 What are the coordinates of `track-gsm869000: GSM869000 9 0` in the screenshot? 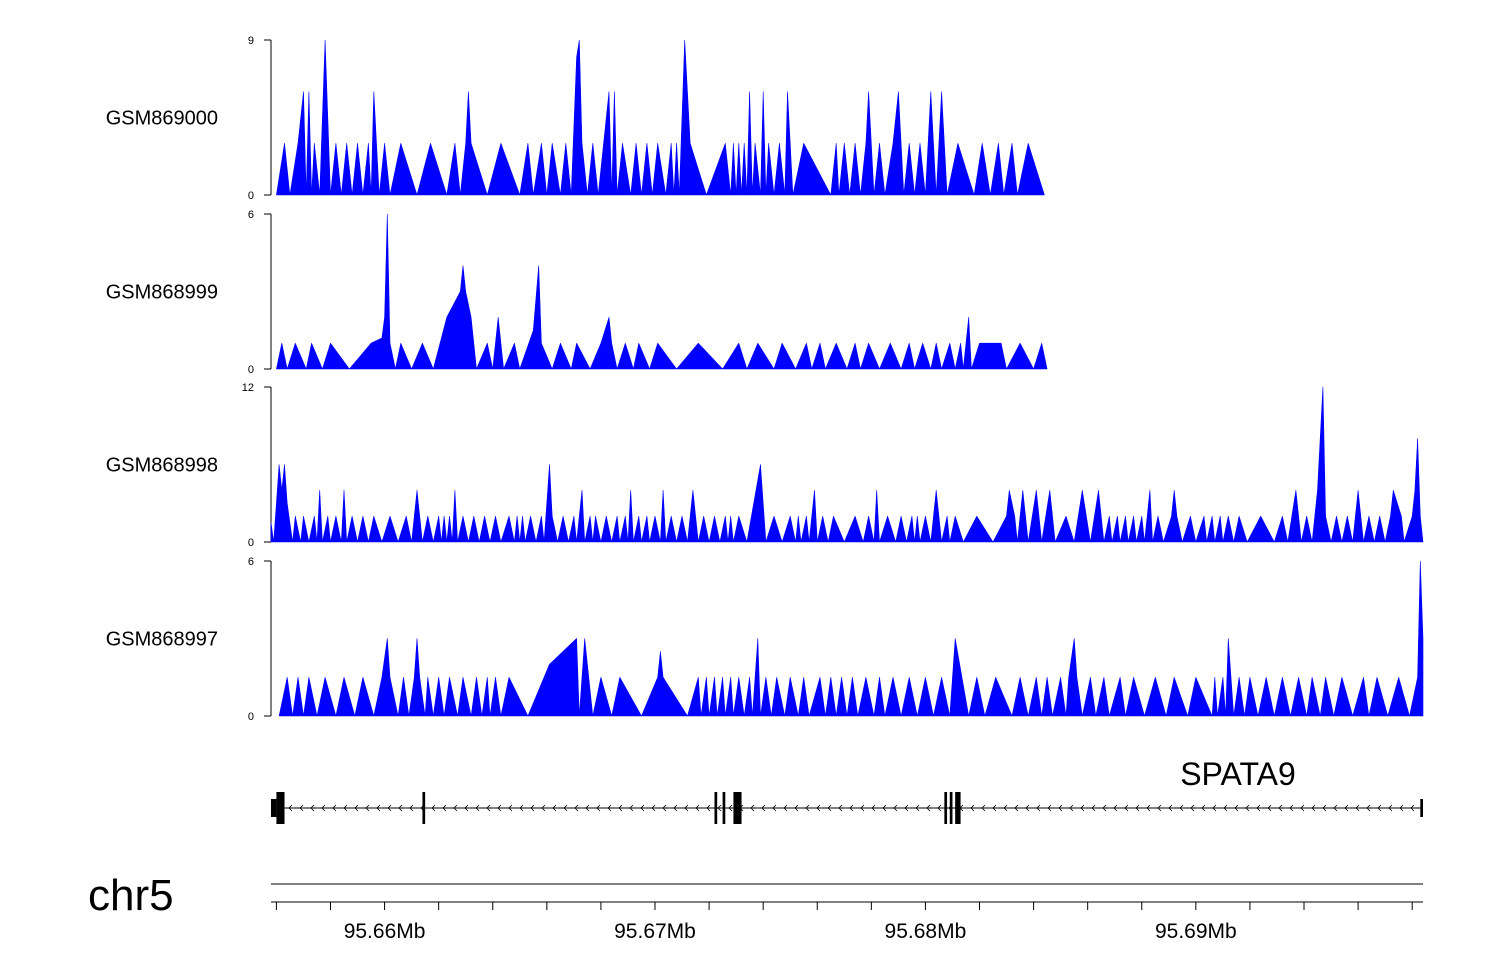 It's located at (575, 118).